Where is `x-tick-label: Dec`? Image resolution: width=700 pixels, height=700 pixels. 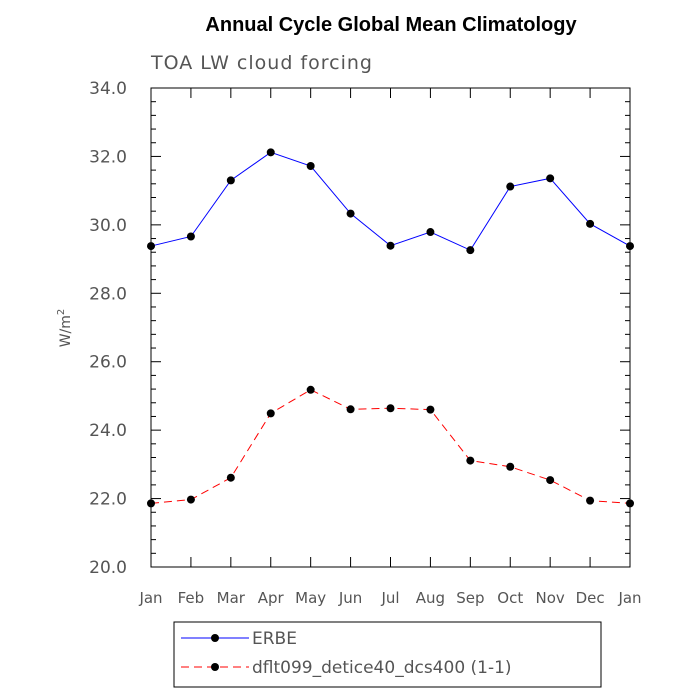
x-tick-label: Dec is located at coordinates (590, 598).